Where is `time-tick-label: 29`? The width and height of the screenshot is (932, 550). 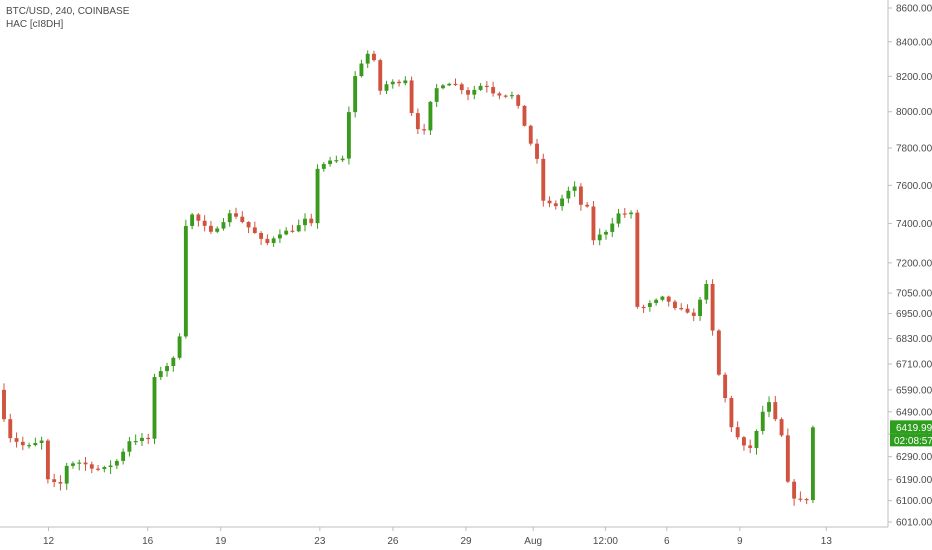
time-tick-label: 29 is located at coordinates (466, 541).